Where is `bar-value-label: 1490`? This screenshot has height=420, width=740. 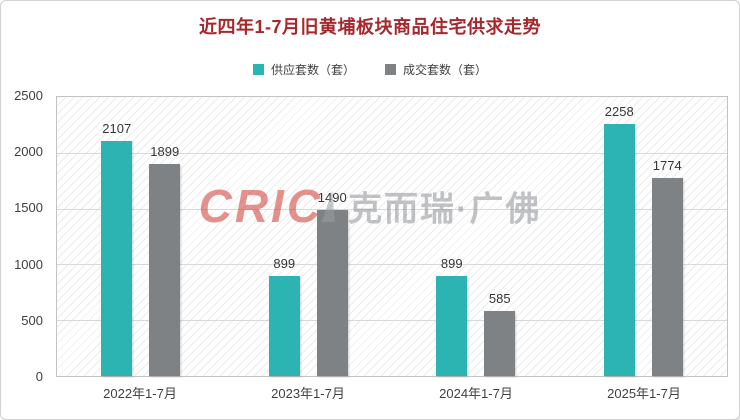 bar-value-label: 1490 is located at coordinates (332, 197).